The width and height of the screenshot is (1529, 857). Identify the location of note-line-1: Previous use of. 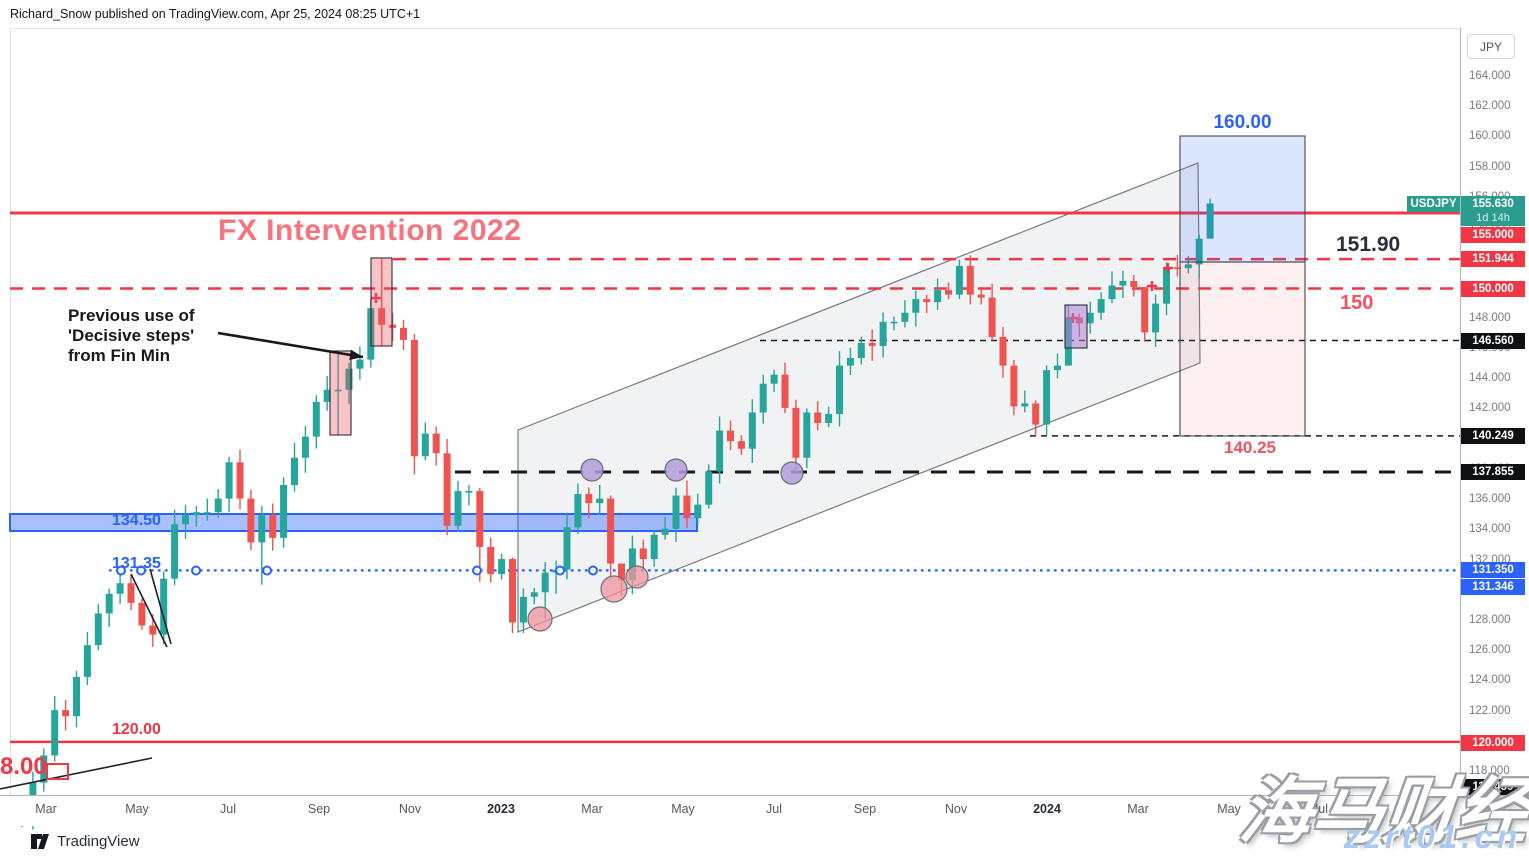
(131, 315).